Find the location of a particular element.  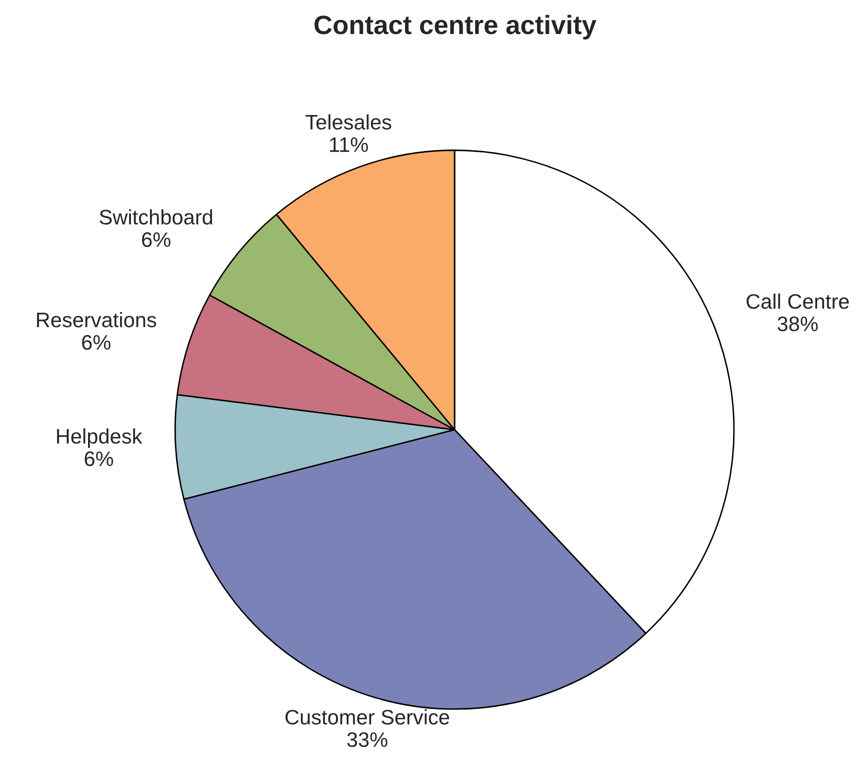

data-label: 33% is located at coordinates (367, 740).